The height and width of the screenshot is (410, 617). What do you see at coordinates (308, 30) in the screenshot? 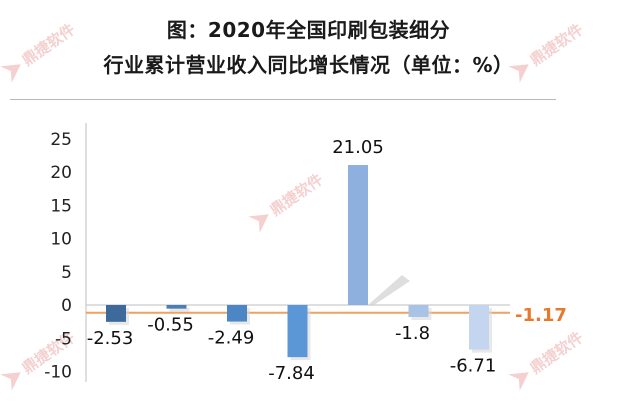
I see `chart-title-line-1: 图：2020年全国印刷包装细分` at bounding box center [308, 30].